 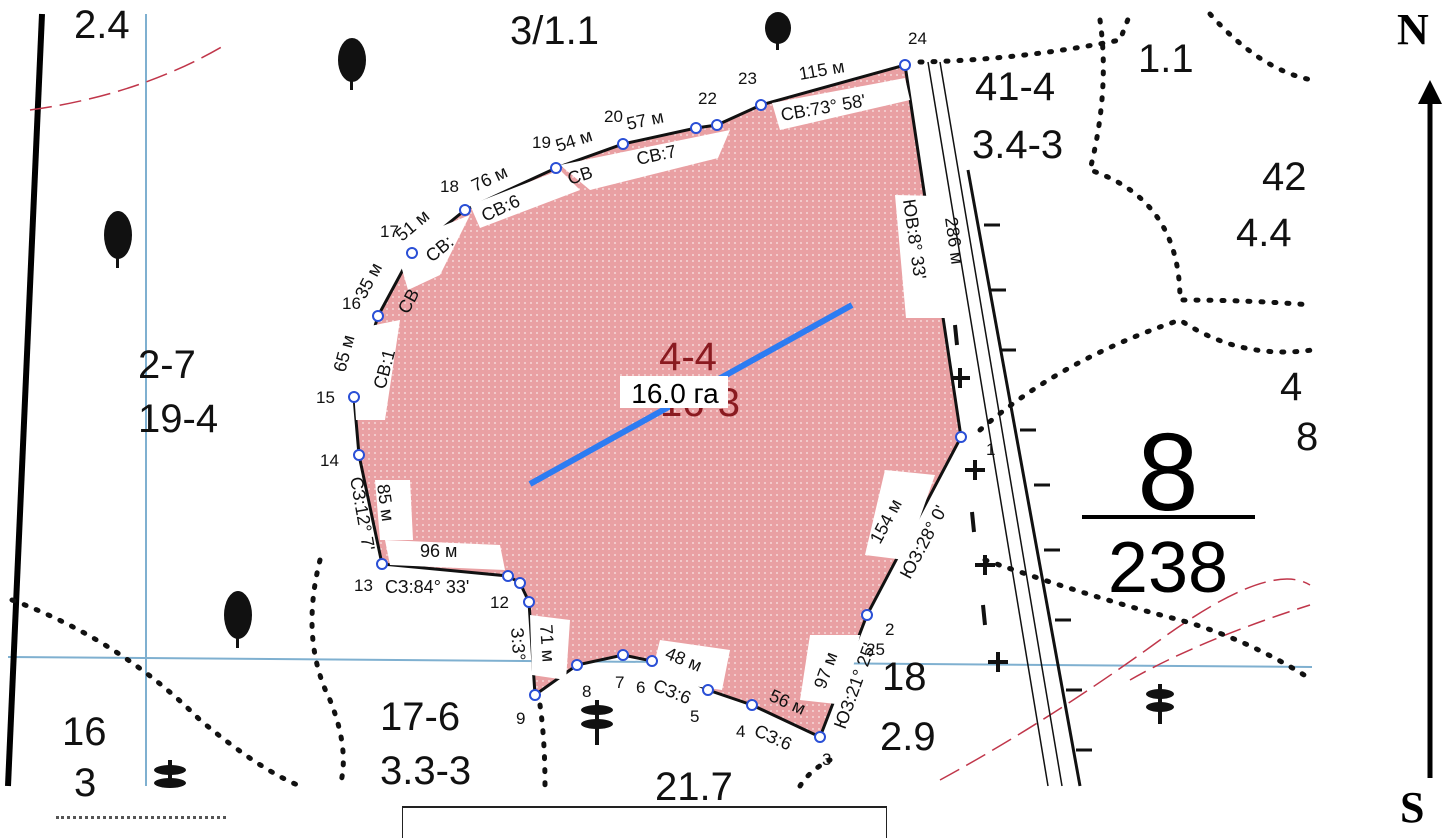 What do you see at coordinates (520, 718) in the screenshot?
I see `vertex-label: 9` at bounding box center [520, 718].